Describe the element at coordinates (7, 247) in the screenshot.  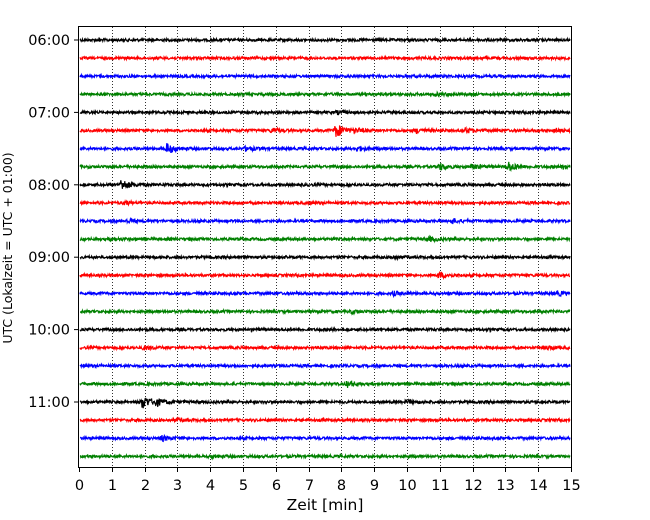
I see `y-axis-label: UTC (Lokalzeit = UTC + 01:00)` at that location.